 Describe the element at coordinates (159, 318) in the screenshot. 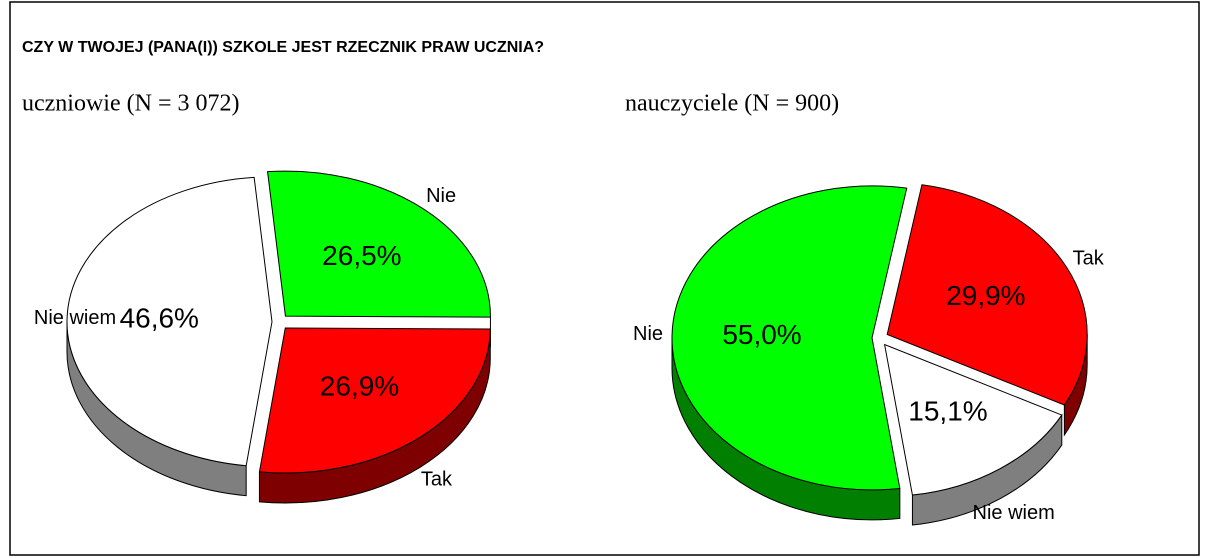

I see `value-label: 46,6%` at that location.